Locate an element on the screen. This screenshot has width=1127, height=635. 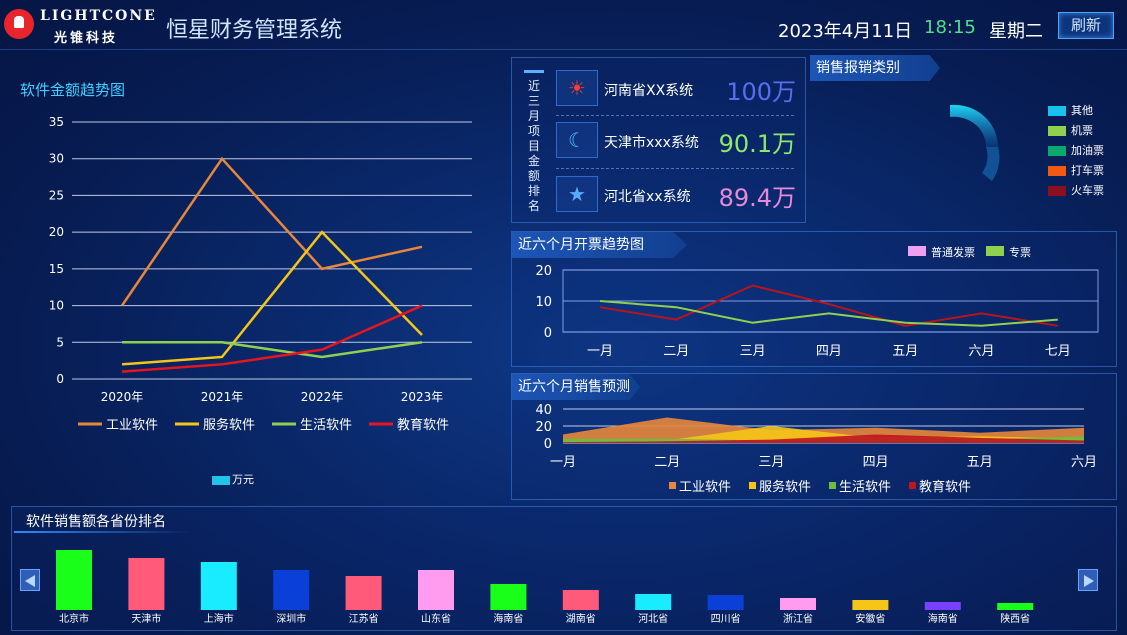
header-bar is located at coordinates (563, 25).